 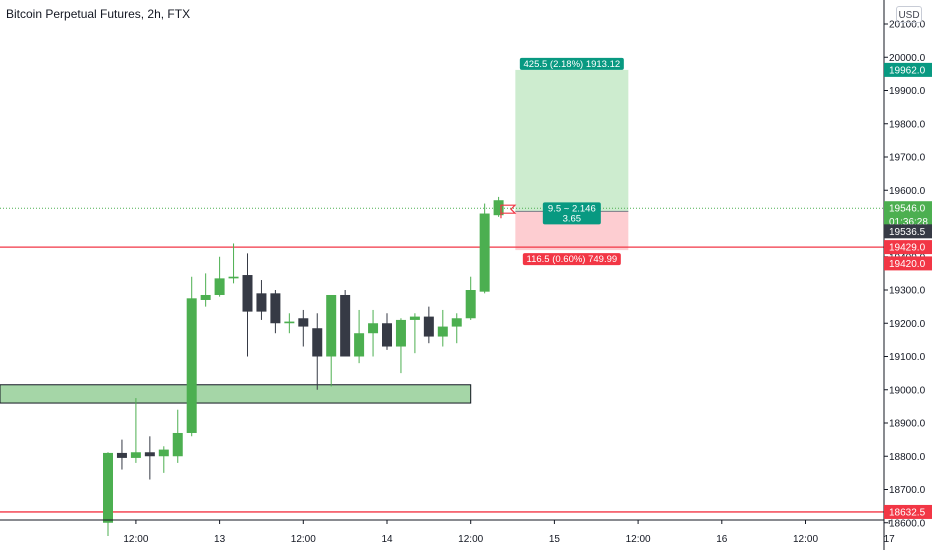 What do you see at coordinates (805, 539) in the screenshot?
I see `x-tick-label-8: 12:00` at bounding box center [805, 539].